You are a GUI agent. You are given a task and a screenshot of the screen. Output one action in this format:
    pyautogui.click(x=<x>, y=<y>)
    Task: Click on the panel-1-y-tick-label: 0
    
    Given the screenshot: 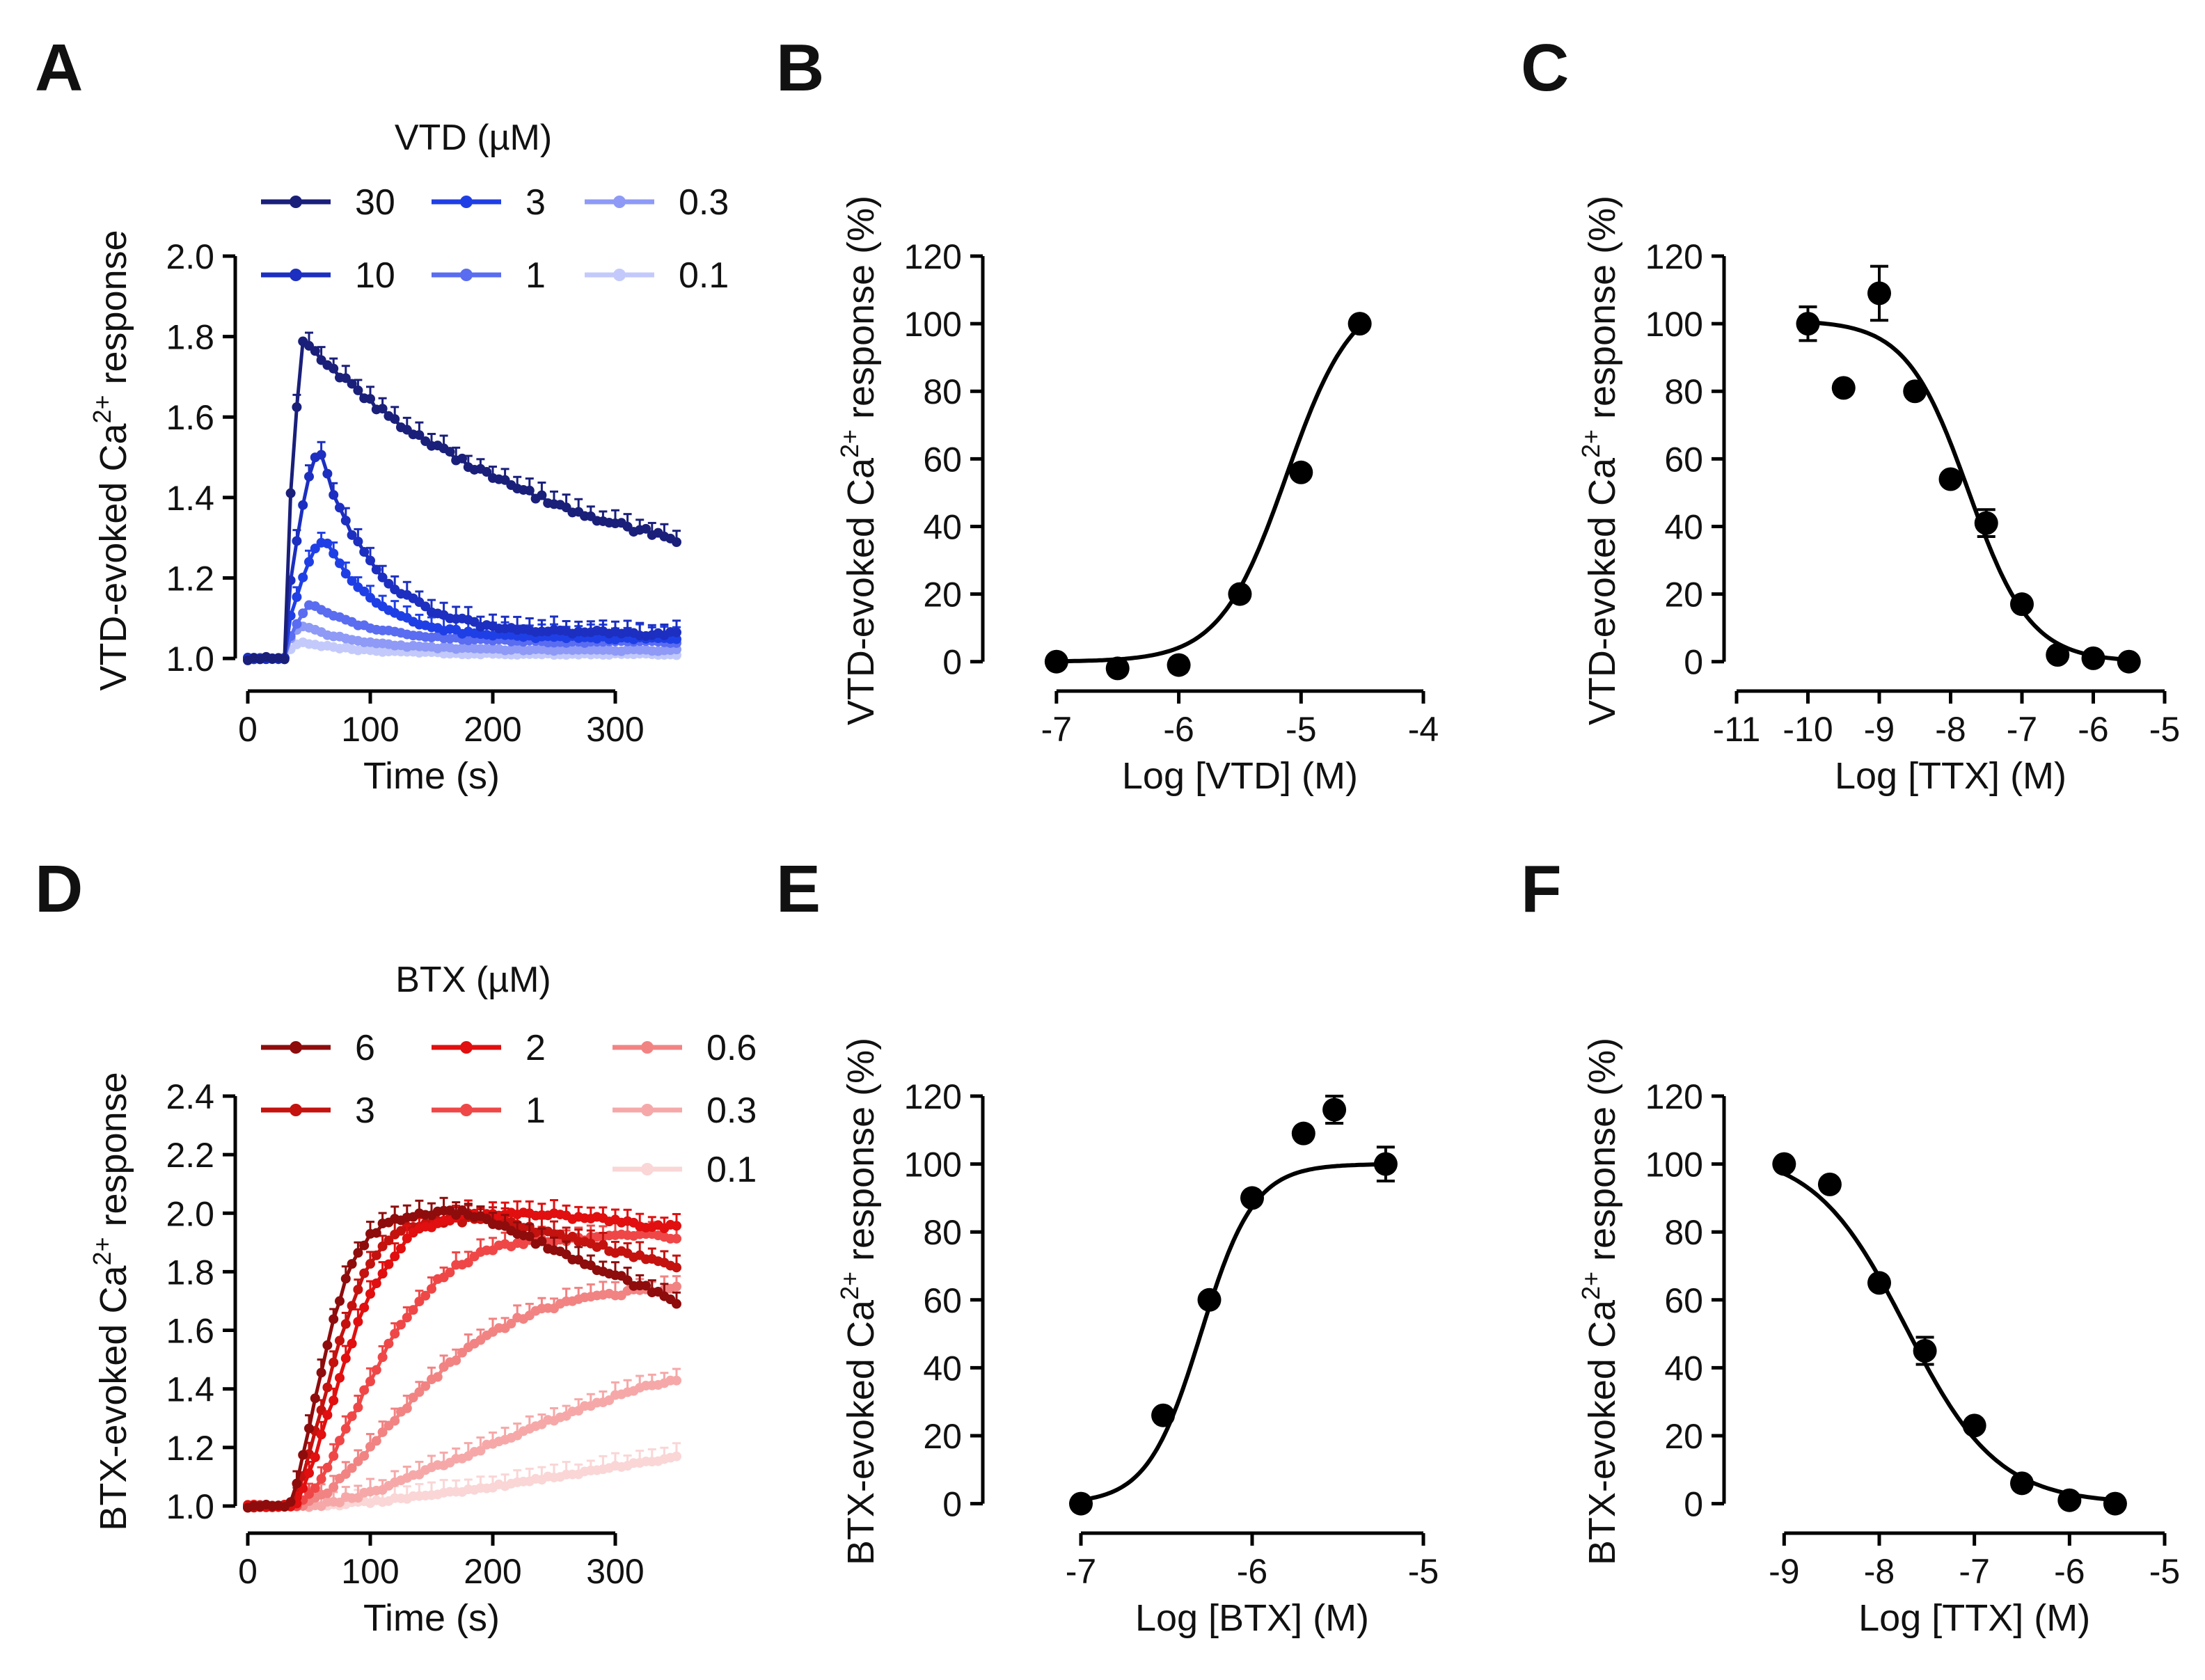 What is the action you would take?
    pyautogui.click(x=952, y=663)
    